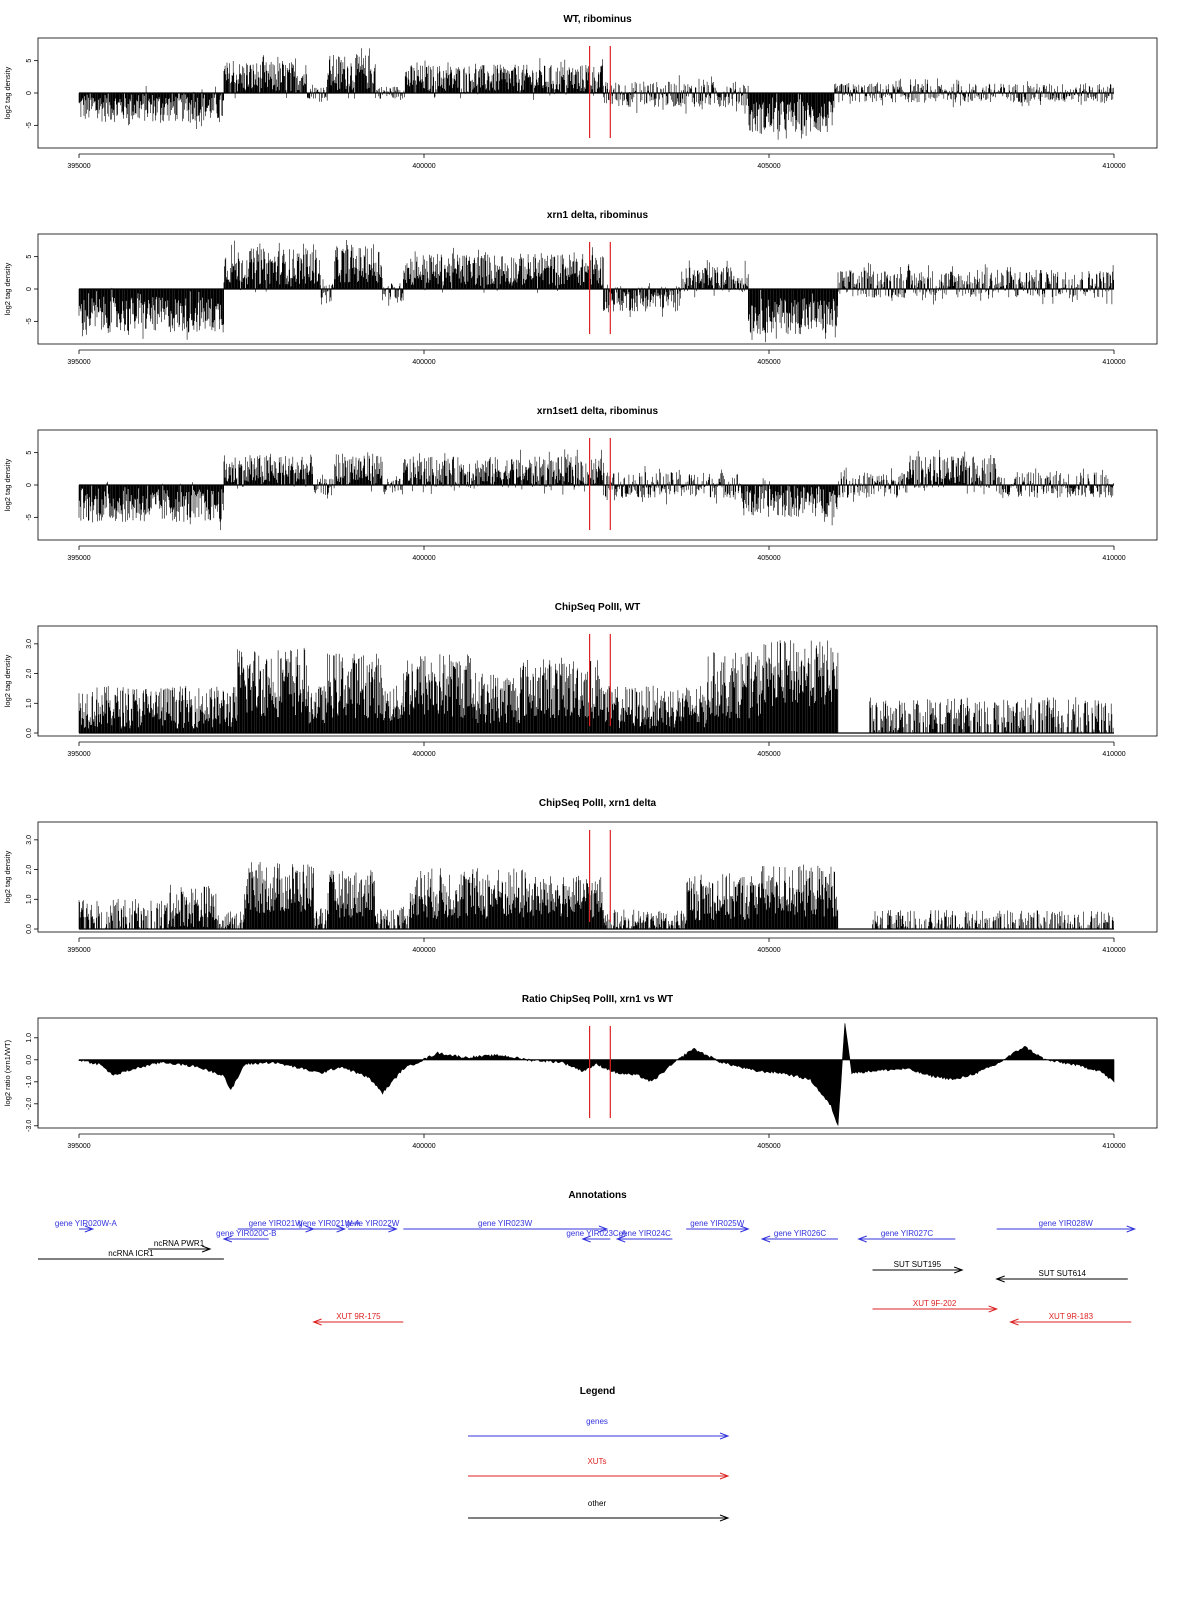  What do you see at coordinates (596, 1461) in the screenshot?
I see `legend-label: XUTs` at bounding box center [596, 1461].